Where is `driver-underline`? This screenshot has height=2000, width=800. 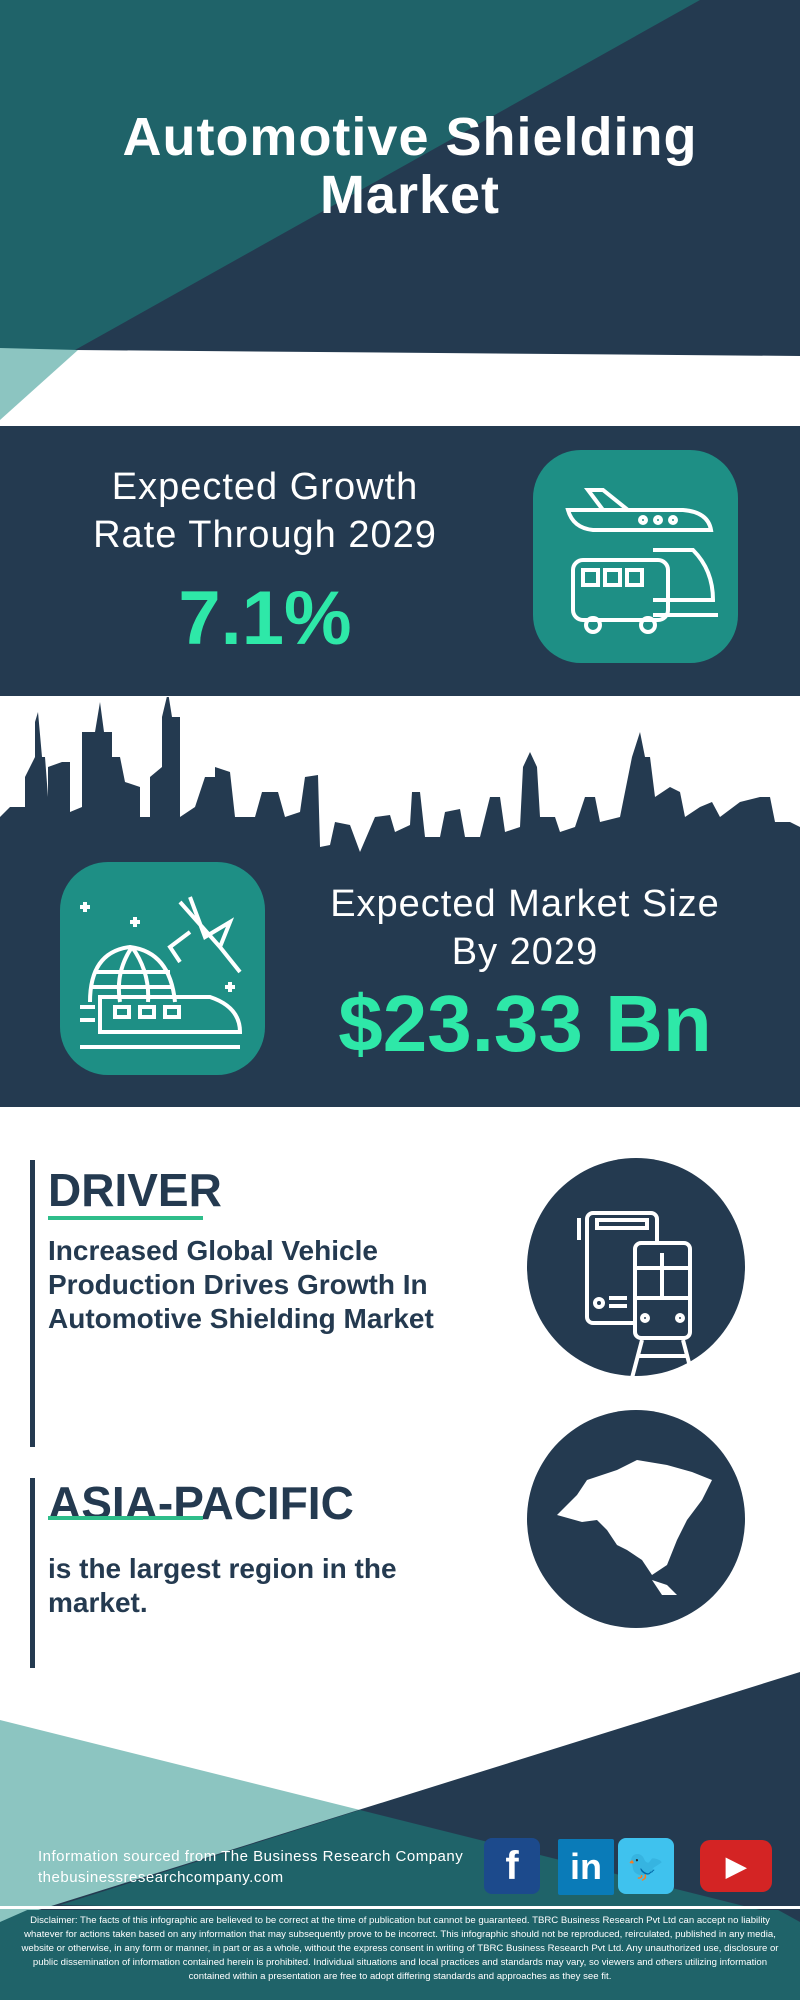
driver-underline is located at coordinates (125, 1218).